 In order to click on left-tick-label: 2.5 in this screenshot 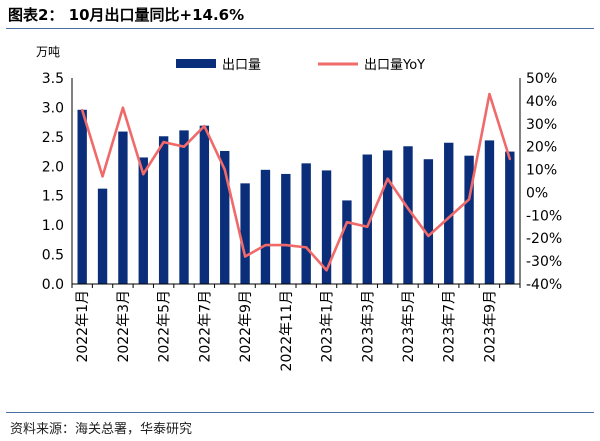, I will do `click(53, 138)`.